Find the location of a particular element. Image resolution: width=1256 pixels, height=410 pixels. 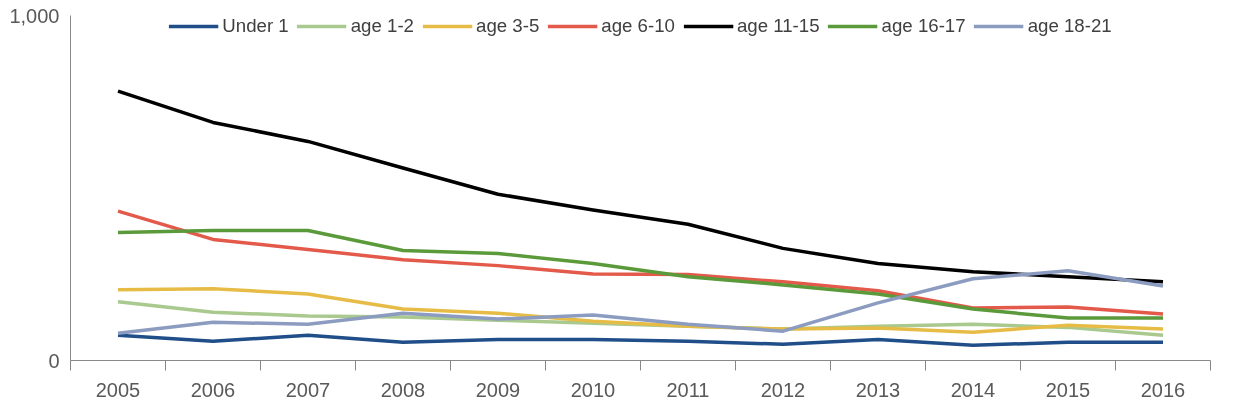

x-tick-label: 2007 is located at coordinates (308, 389).